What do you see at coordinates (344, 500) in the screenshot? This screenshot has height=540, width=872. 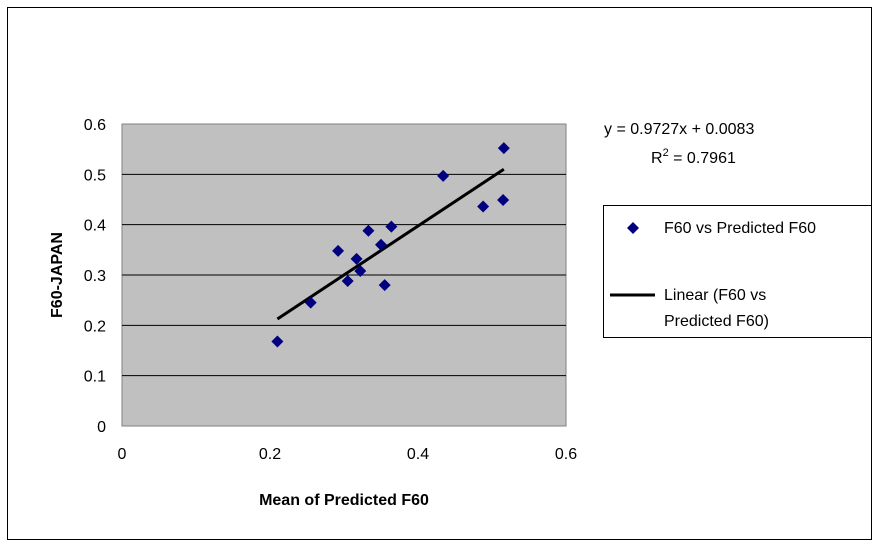 I see `x-axis-title: Mean of Predicted F60` at bounding box center [344, 500].